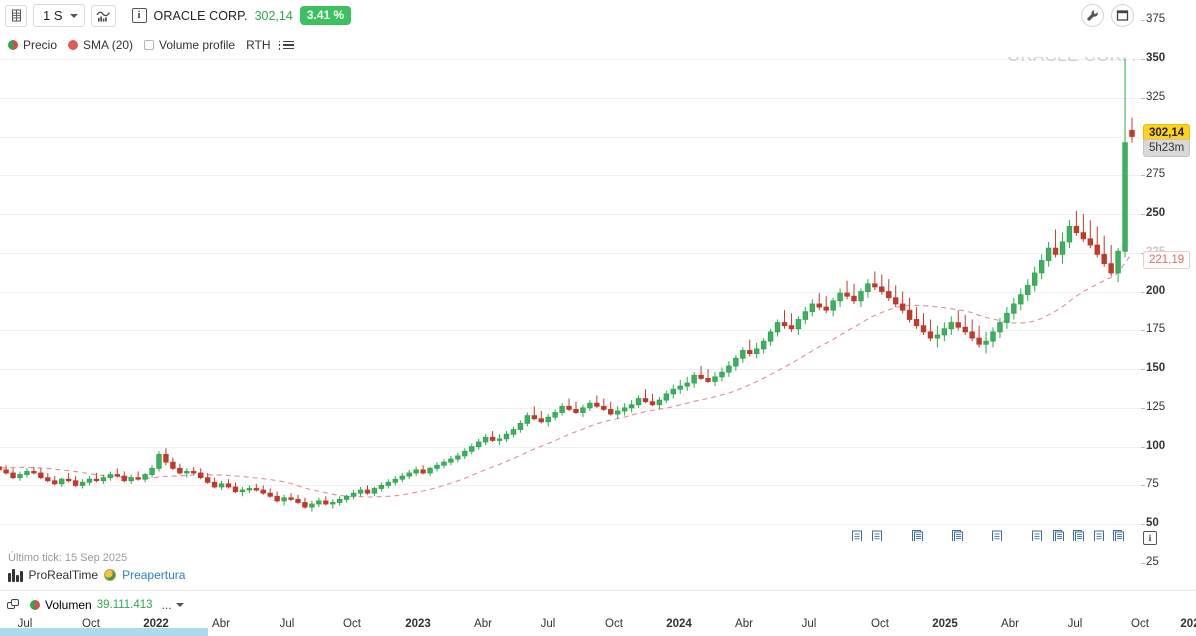 Image resolution: width=1196 pixels, height=636 pixels. What do you see at coordinates (1153, 407) in the screenshot?
I see `price-tick-label: 125` at bounding box center [1153, 407].